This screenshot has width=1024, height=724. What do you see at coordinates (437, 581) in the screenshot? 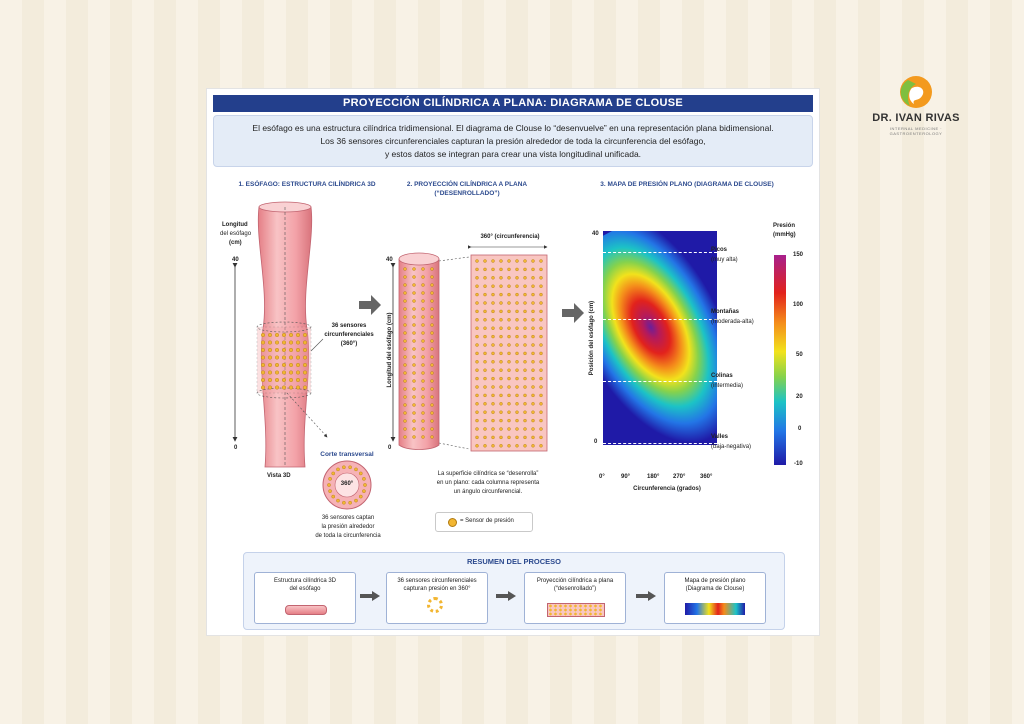
I see `step-2-line-1: 36 sensores circunferenciales` at bounding box center [437, 581].